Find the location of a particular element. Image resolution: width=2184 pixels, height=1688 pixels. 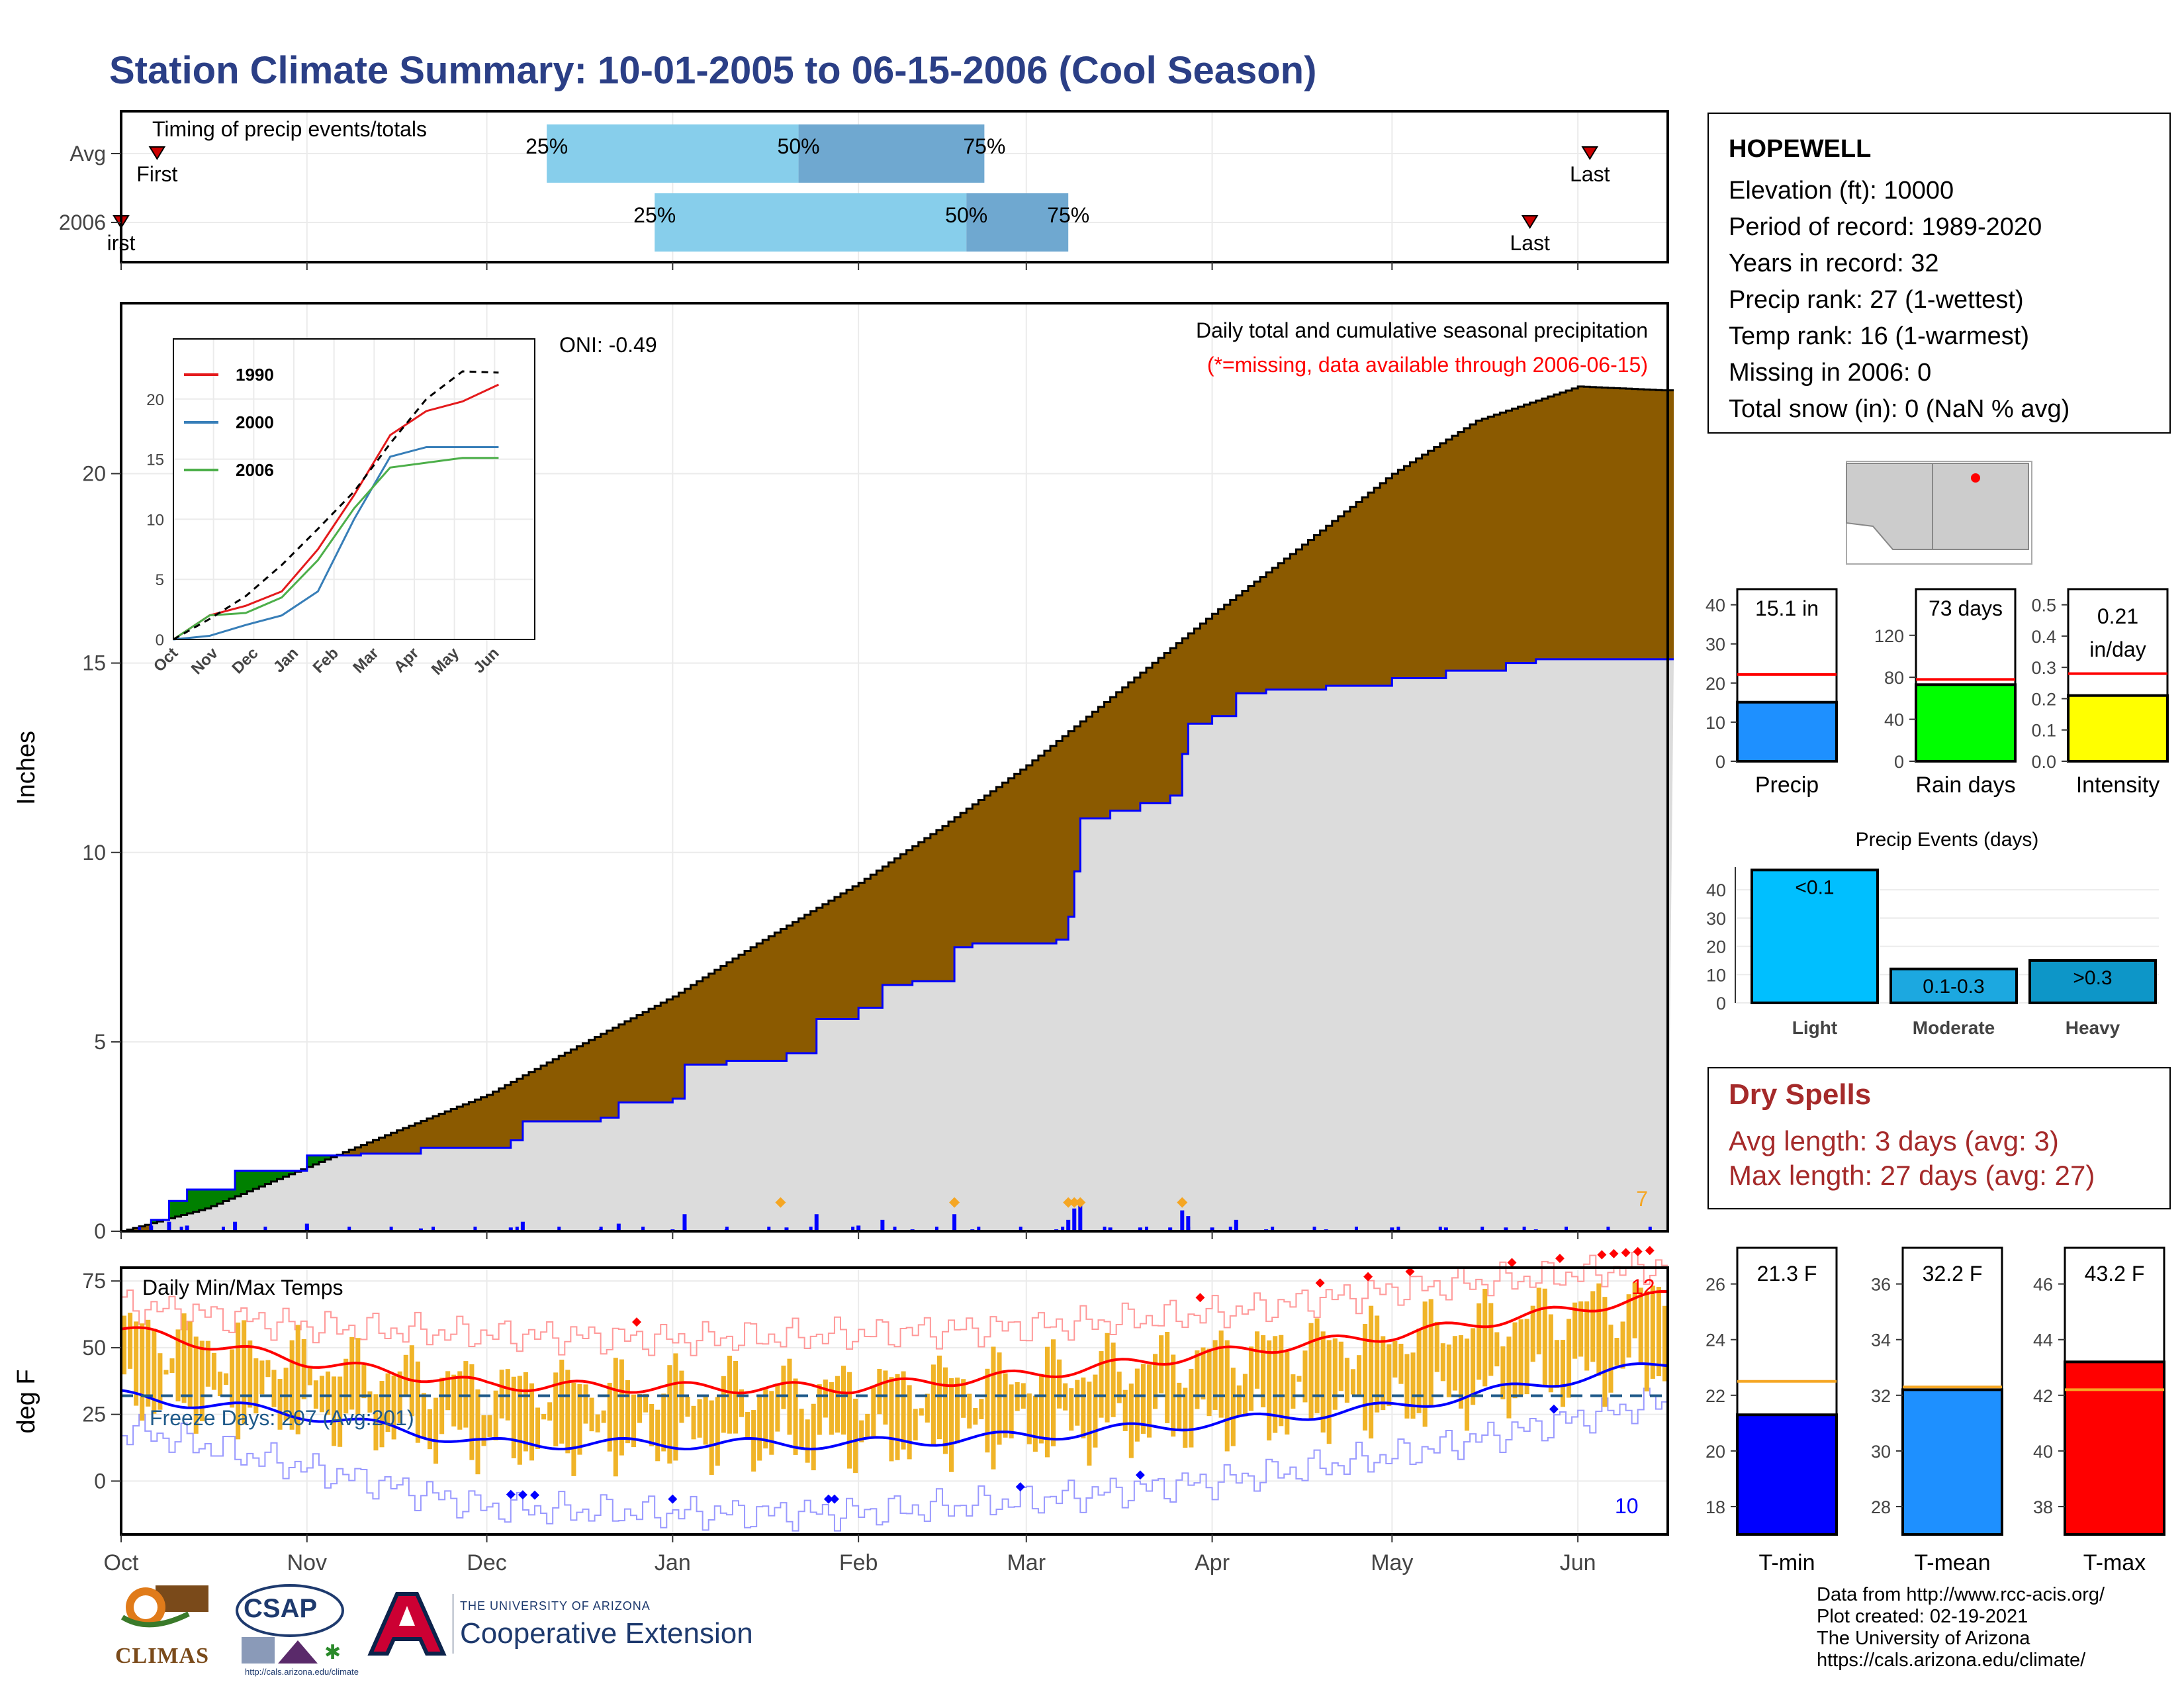

avg-tmin-line is located at coordinates (894, 1406).